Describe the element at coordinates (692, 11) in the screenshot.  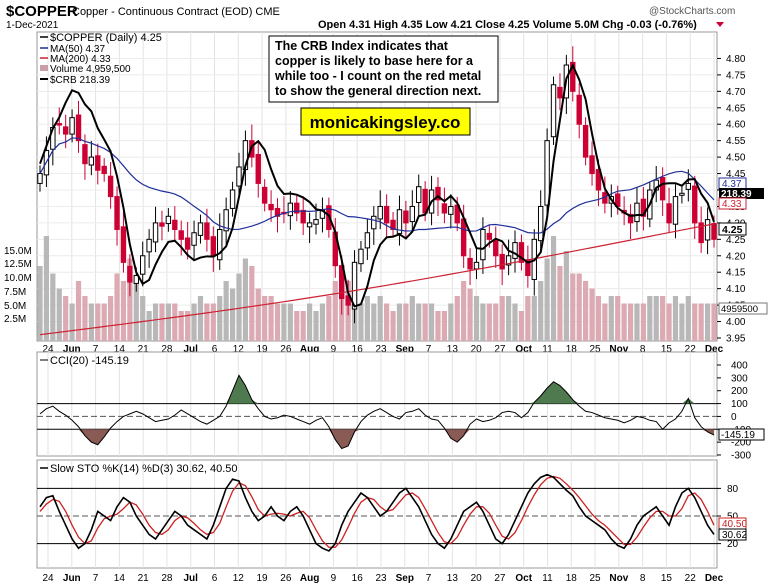
I see `watermark: @StockCharts.com` at that location.